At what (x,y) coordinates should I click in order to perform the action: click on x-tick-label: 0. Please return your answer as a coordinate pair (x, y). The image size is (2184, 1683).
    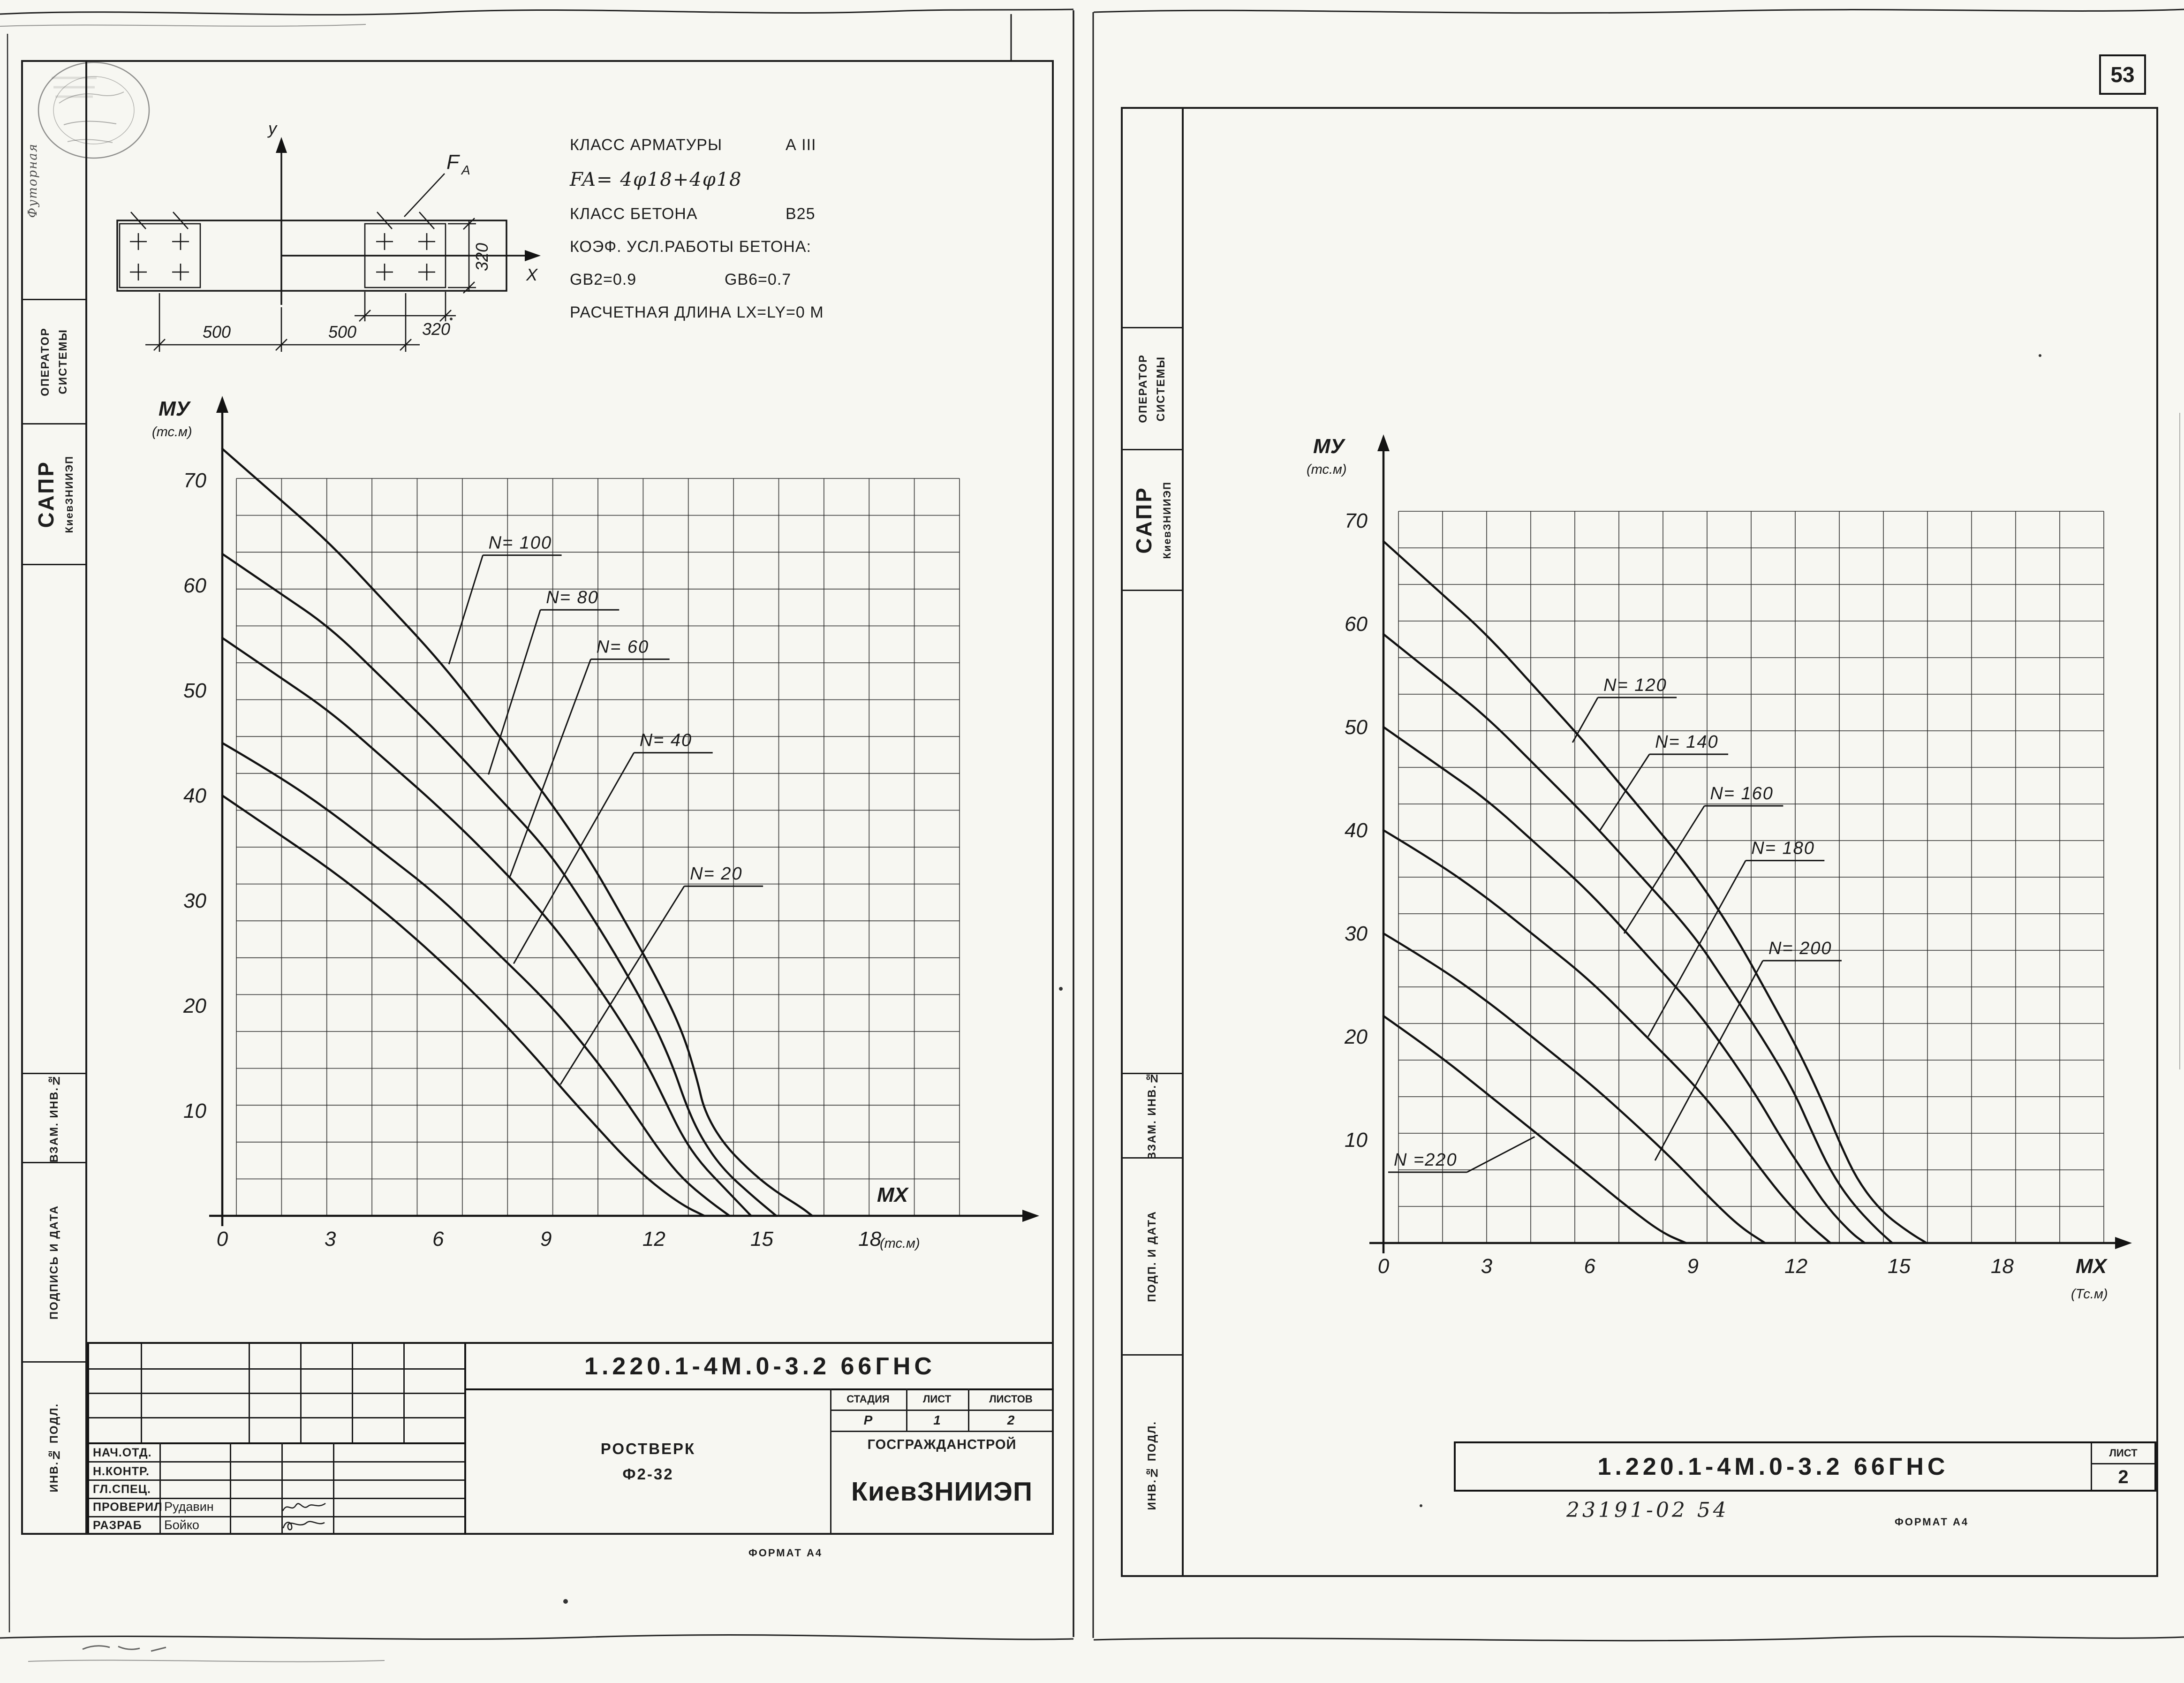
    Looking at the image, I should click on (1384, 1266).